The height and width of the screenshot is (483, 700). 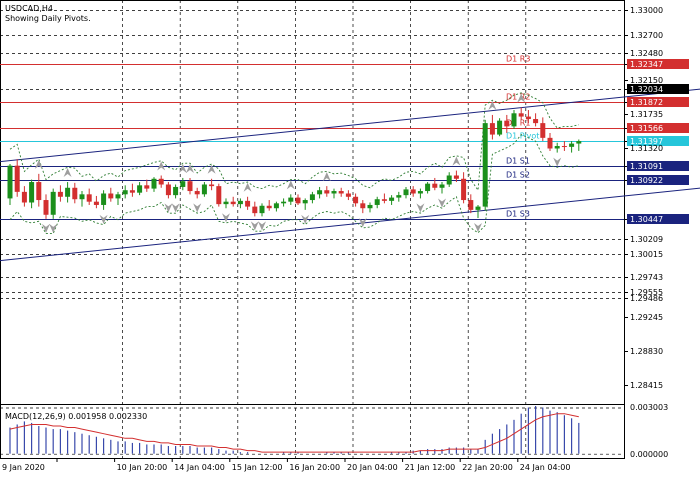 What do you see at coordinates (372, 467) in the screenshot?
I see `time-label: 20 Jan 04:00` at bounding box center [372, 467].